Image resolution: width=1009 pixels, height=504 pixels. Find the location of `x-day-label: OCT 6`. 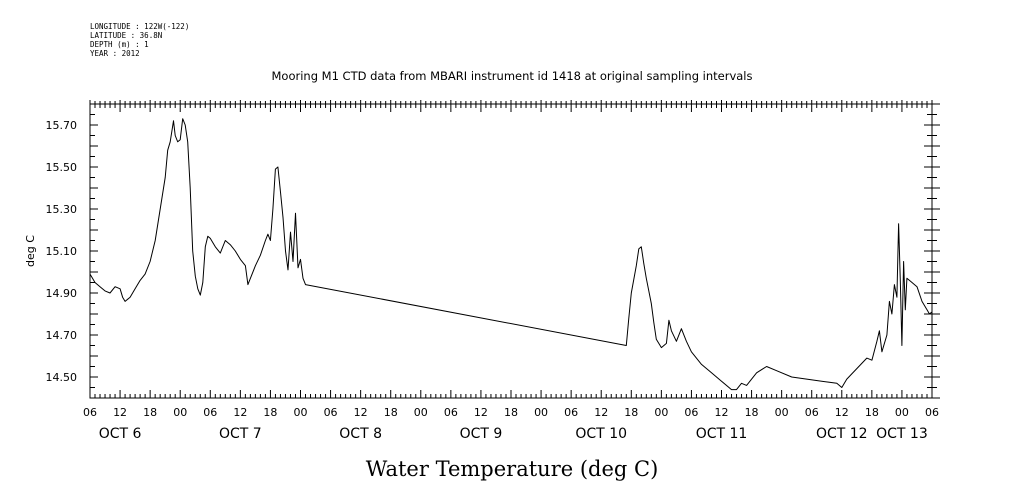

x-day-label: OCT 6 is located at coordinates (120, 434).